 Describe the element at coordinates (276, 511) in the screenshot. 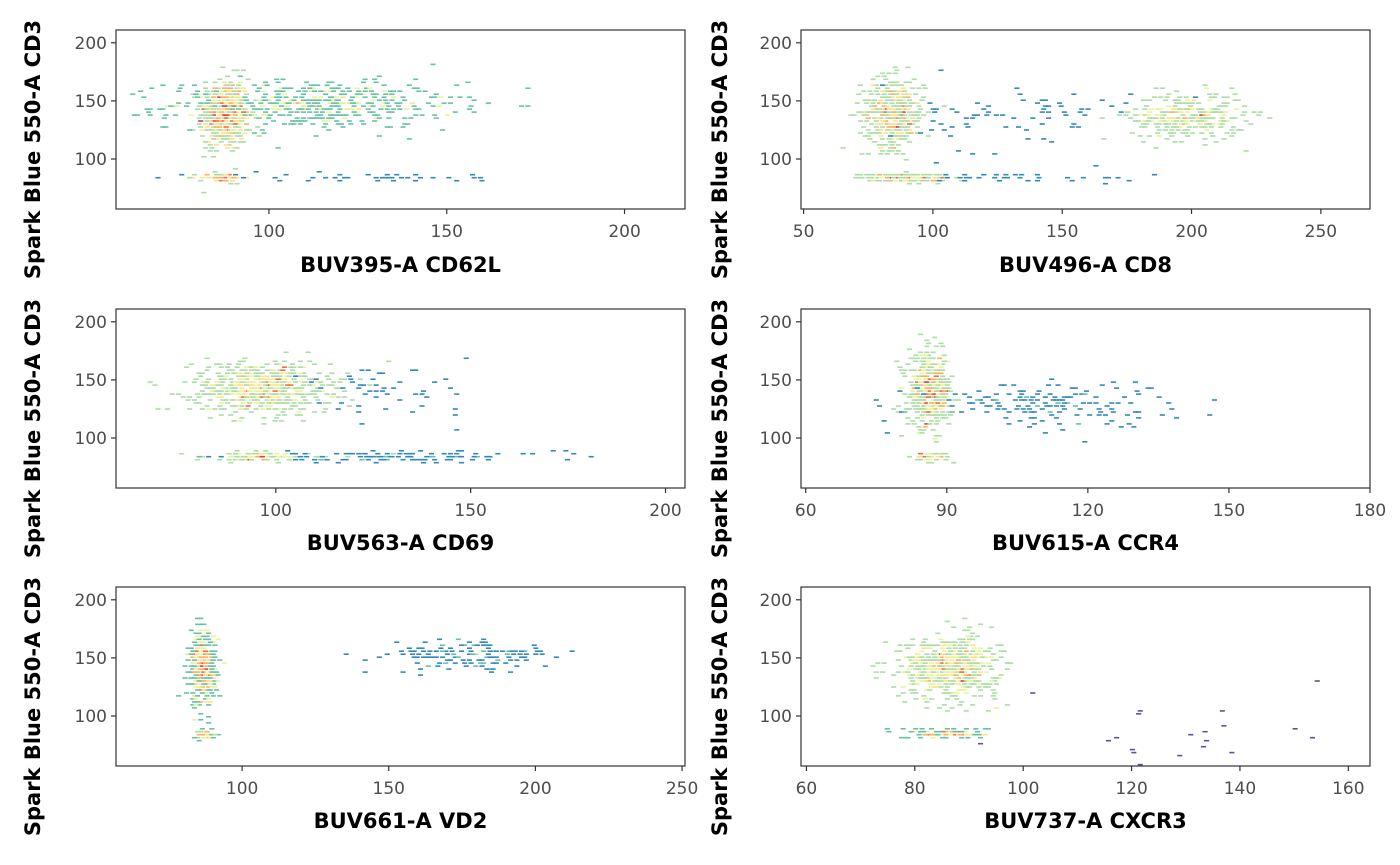

I see `x-tick-label: 100` at that location.